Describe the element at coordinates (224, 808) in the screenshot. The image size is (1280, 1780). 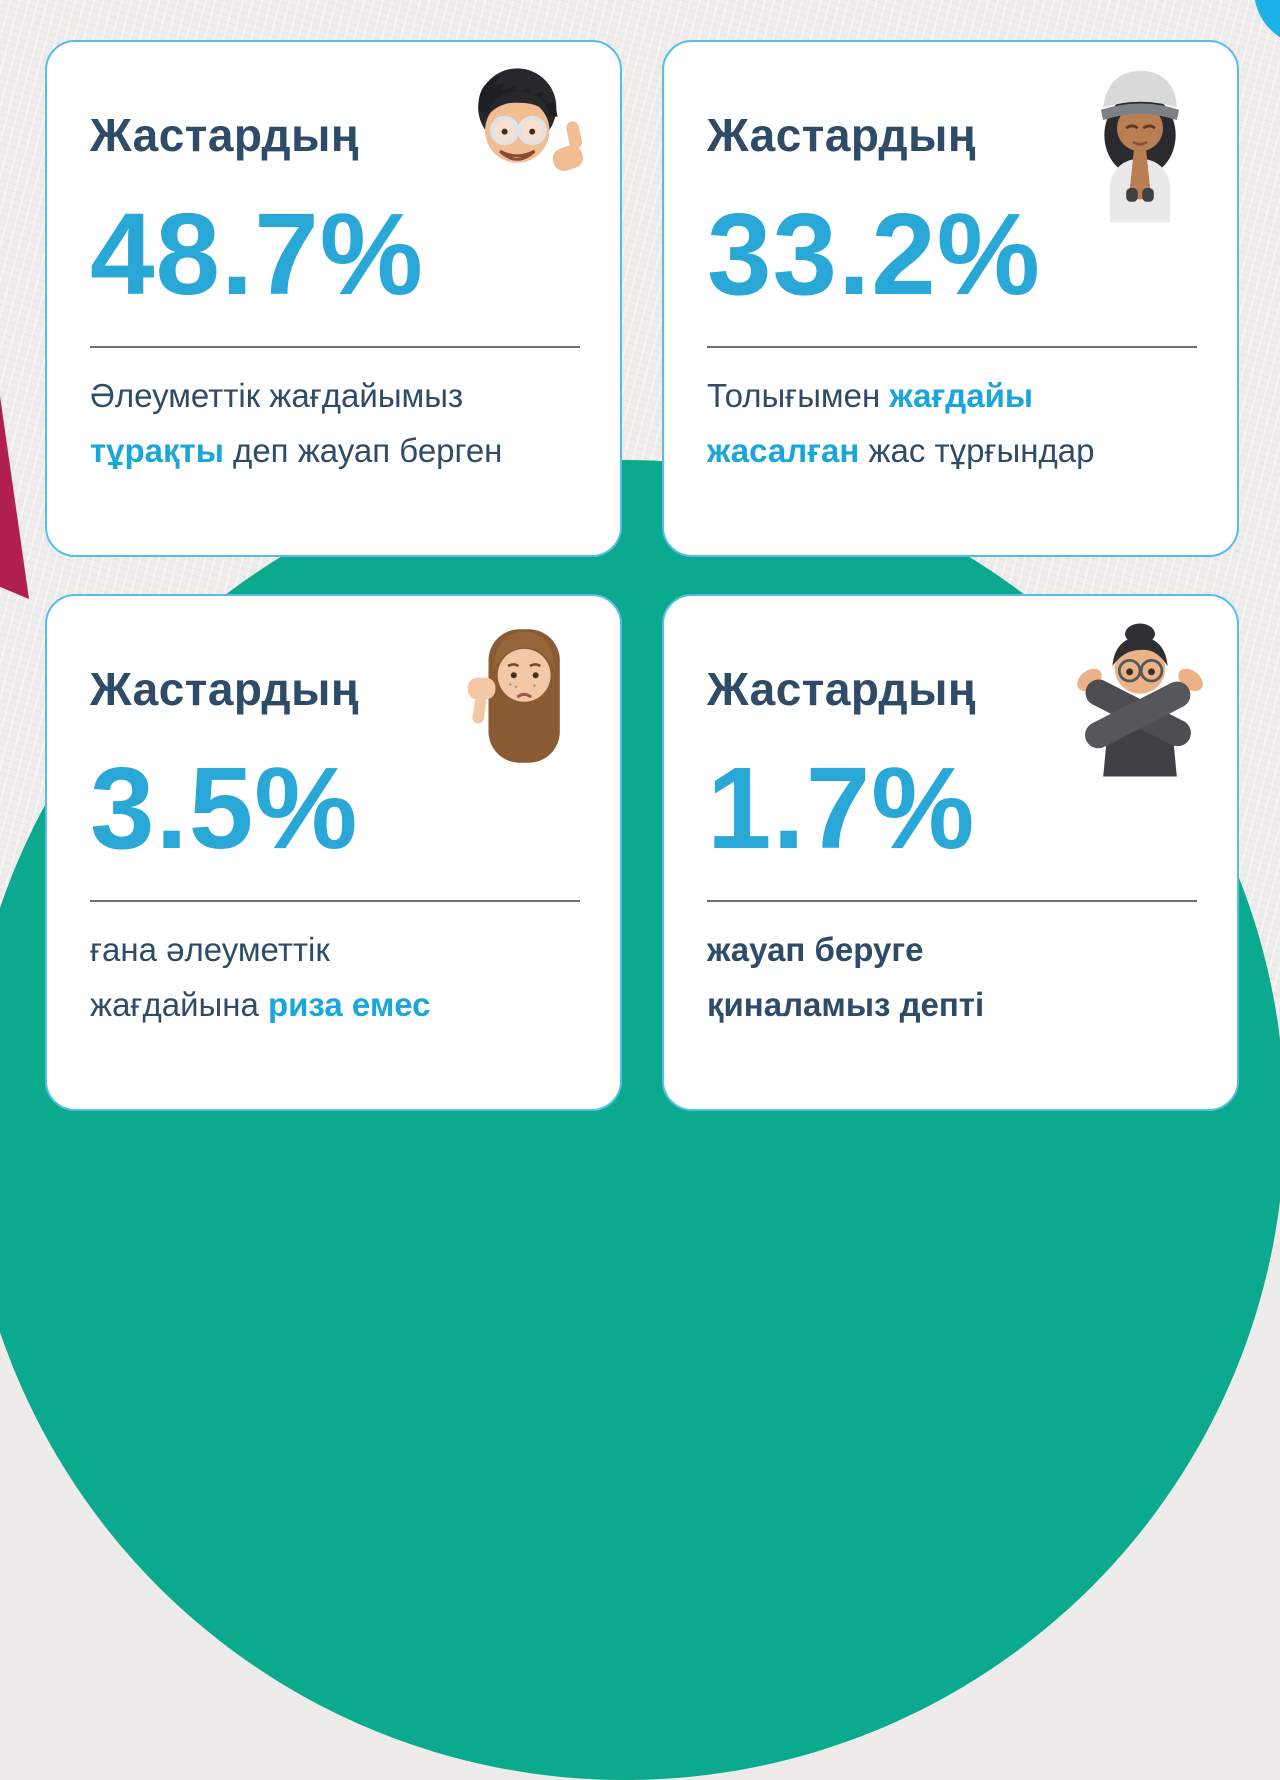
I see `stat-value: 3.5%` at that location.